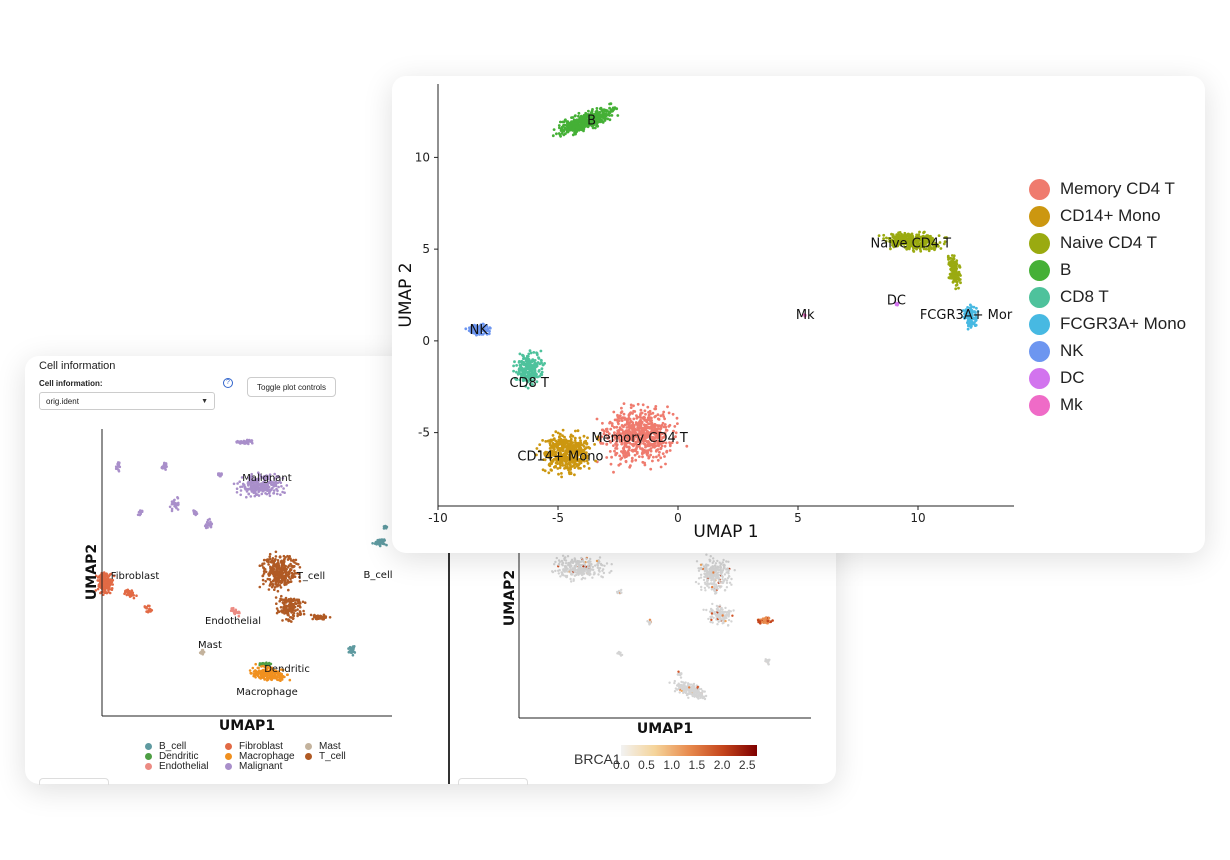  What do you see at coordinates (228, 383) in the screenshot?
I see `question-icon: ?` at bounding box center [228, 383].